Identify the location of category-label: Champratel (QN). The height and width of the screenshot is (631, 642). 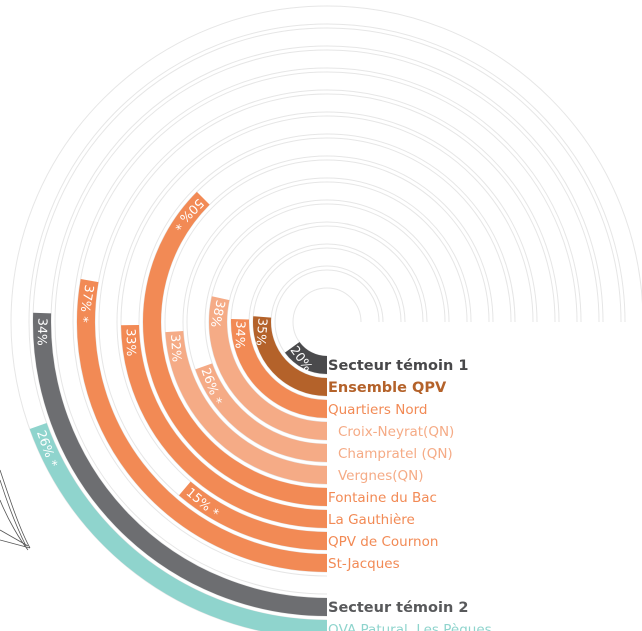
(395, 454).